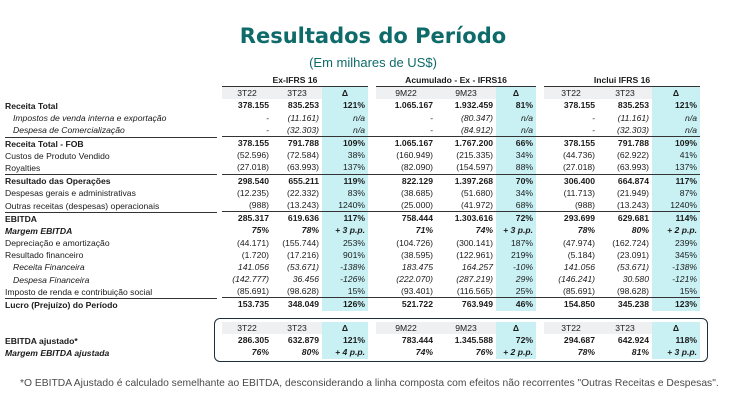 The image size is (746, 417). I want to click on value-cell: (32.303), so click(302, 129).